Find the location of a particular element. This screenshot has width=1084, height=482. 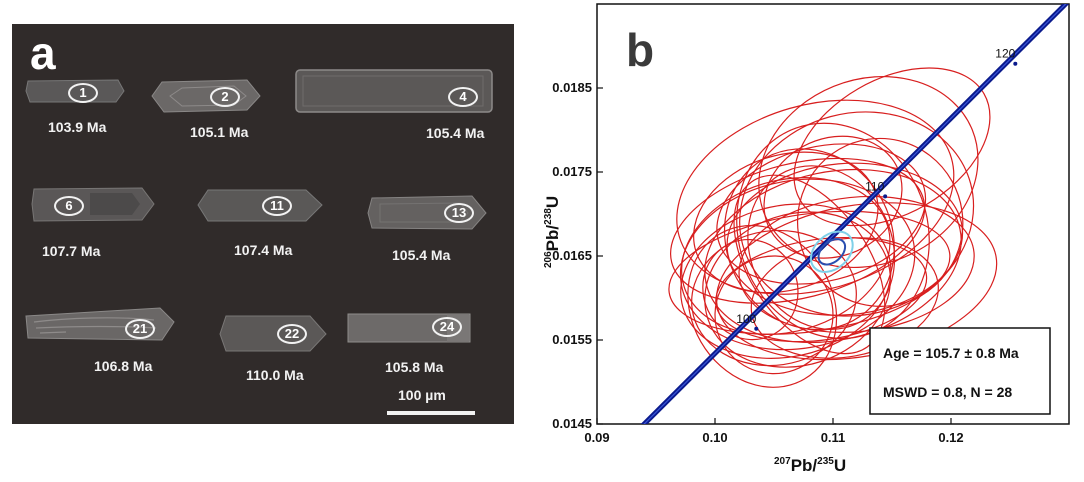

analysis-spot: 22 is located at coordinates (292, 334).